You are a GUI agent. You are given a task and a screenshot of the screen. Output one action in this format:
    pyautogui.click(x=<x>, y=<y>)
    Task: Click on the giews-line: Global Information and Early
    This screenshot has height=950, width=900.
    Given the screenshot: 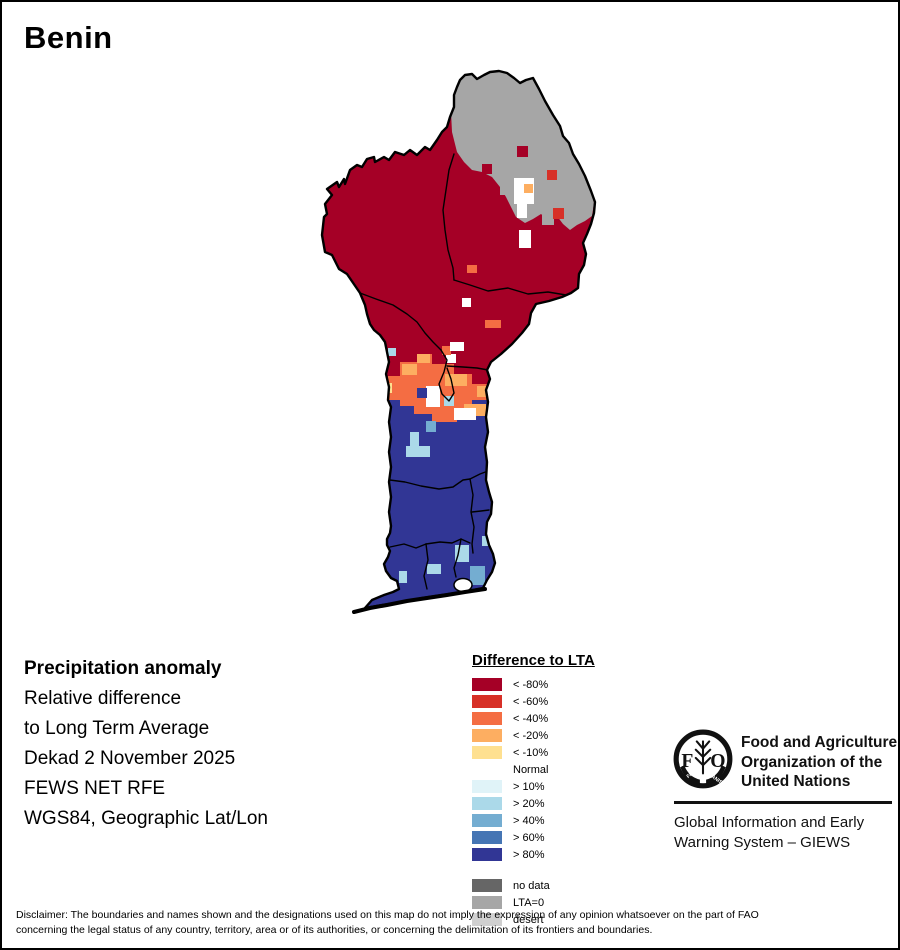 What is the action you would take?
    pyautogui.click(x=769, y=822)
    